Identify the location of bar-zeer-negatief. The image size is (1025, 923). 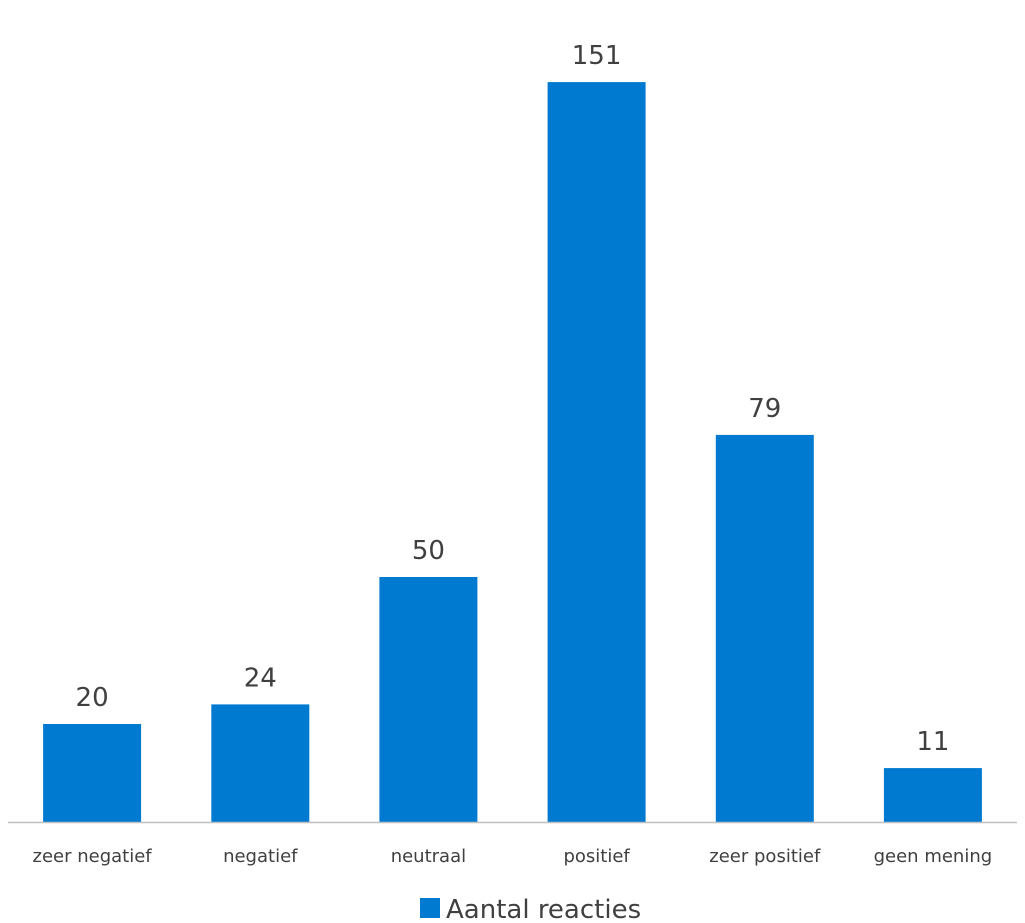
(92, 773).